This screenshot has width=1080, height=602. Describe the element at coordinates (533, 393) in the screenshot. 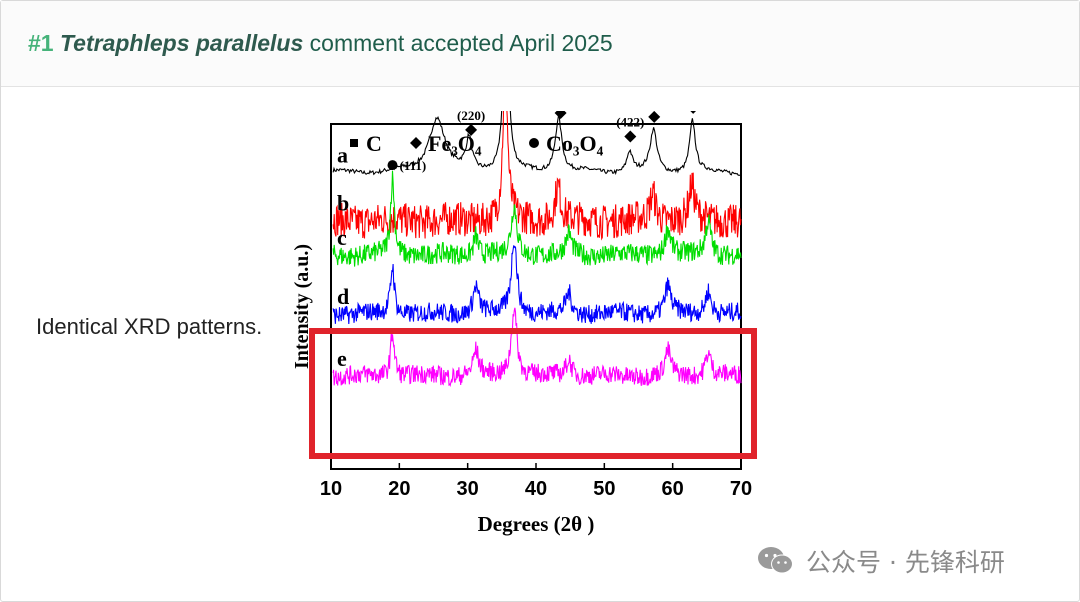

I see `highlight-box` at that location.